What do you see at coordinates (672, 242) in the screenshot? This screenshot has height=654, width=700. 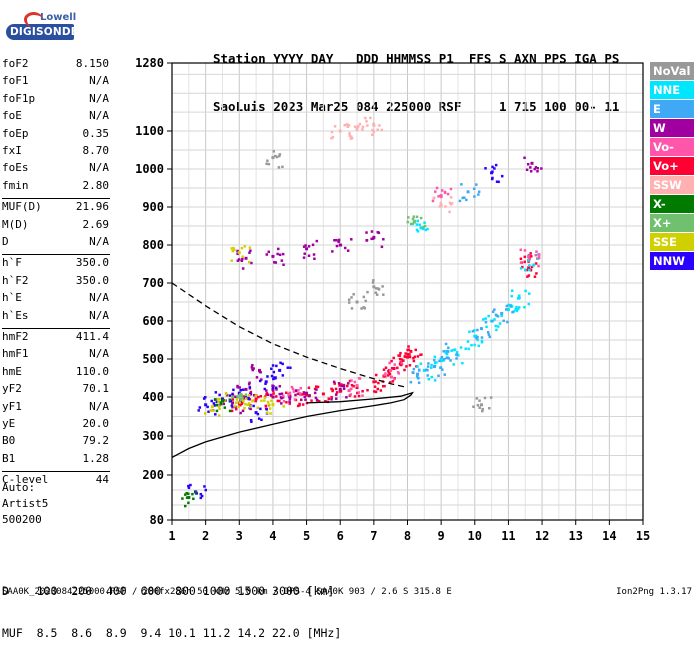 I see `legend-item-sse: SSE` at bounding box center [672, 242].